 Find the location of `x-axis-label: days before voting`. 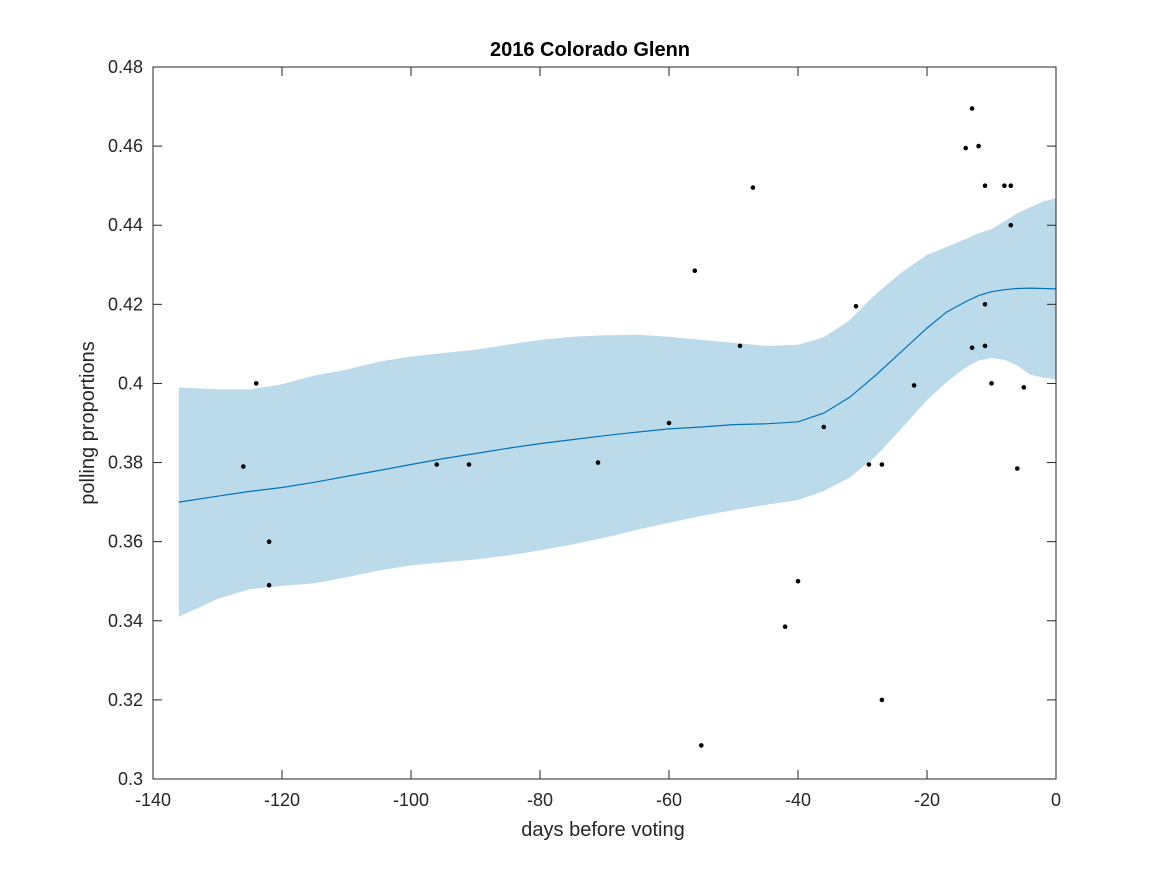

x-axis-label: days before voting is located at coordinates (602, 830).